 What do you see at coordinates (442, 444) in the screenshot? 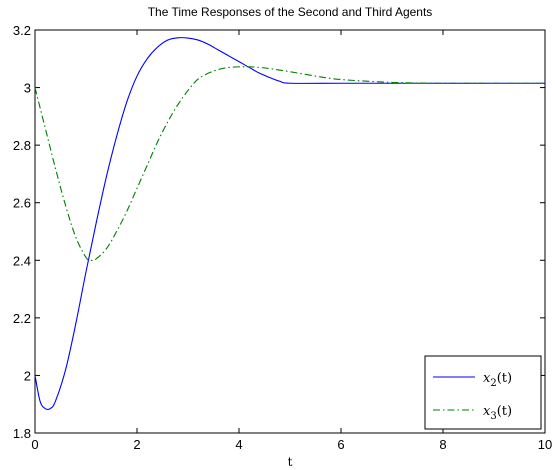
I see `x-tick-label: 8` at bounding box center [442, 444].